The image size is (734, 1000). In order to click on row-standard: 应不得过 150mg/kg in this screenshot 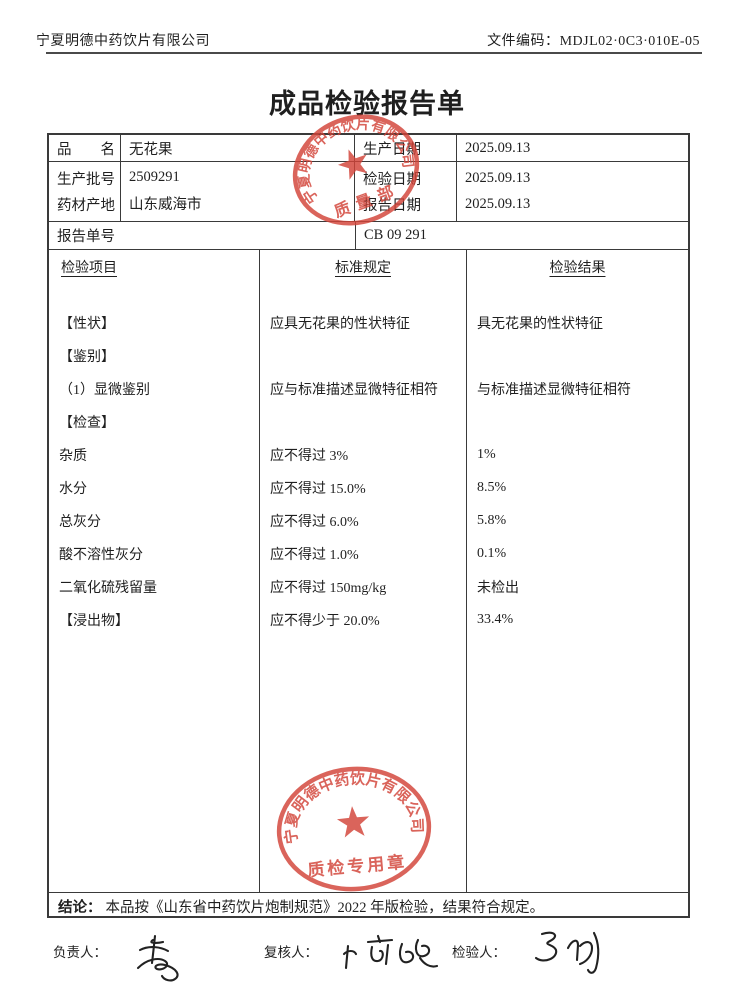, I will do `click(363, 586)`.